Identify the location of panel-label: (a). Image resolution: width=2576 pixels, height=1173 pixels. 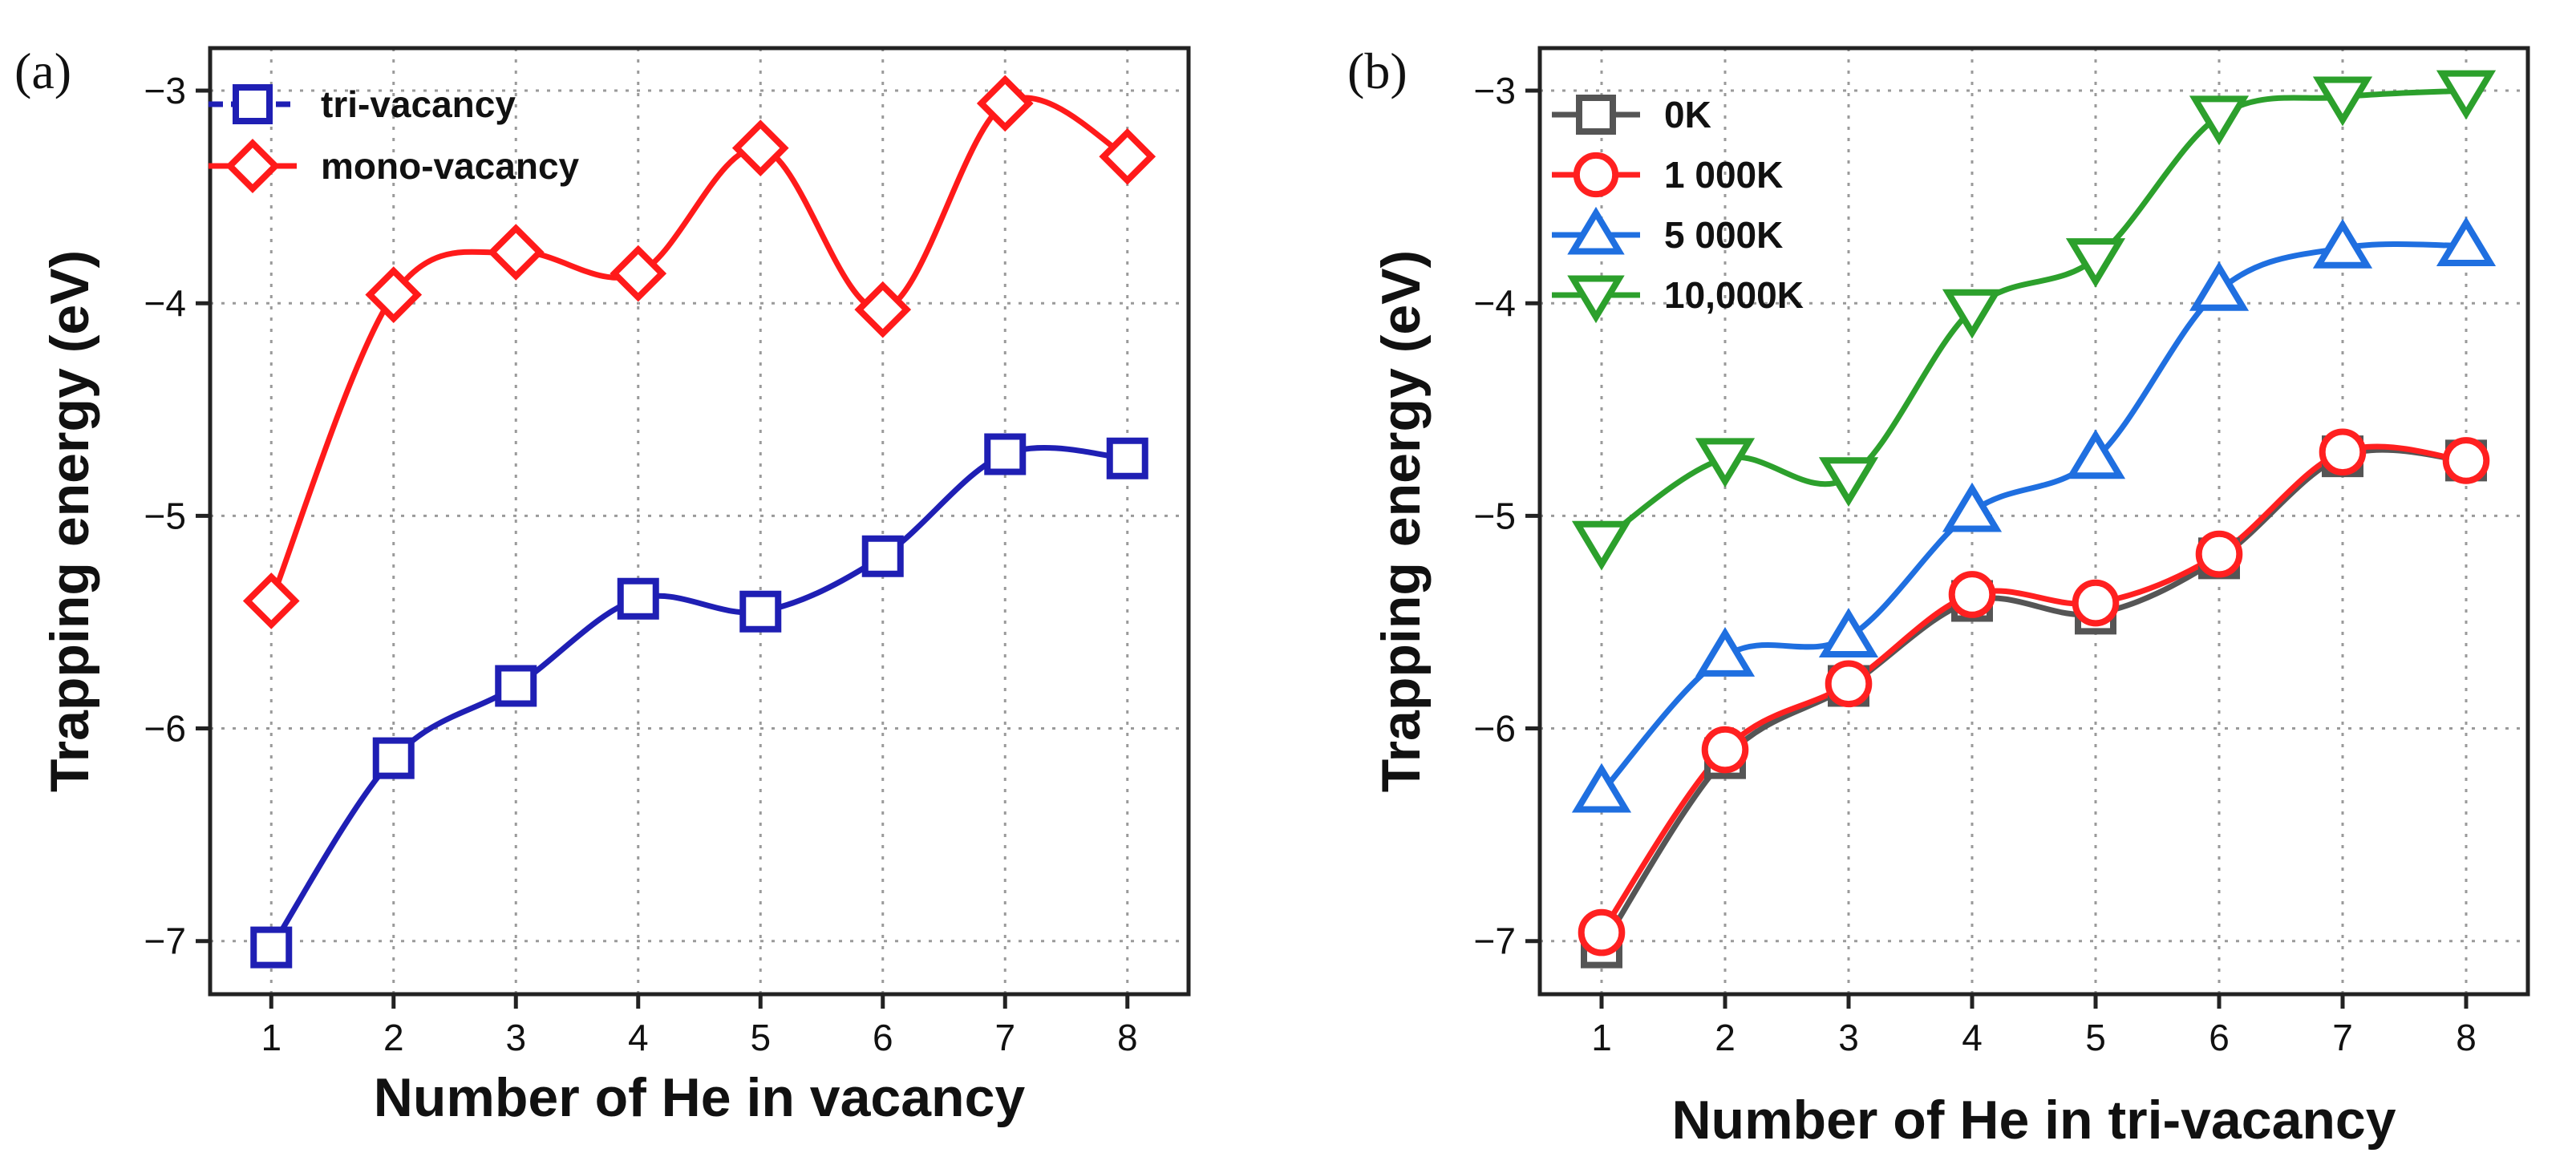
(42, 70).